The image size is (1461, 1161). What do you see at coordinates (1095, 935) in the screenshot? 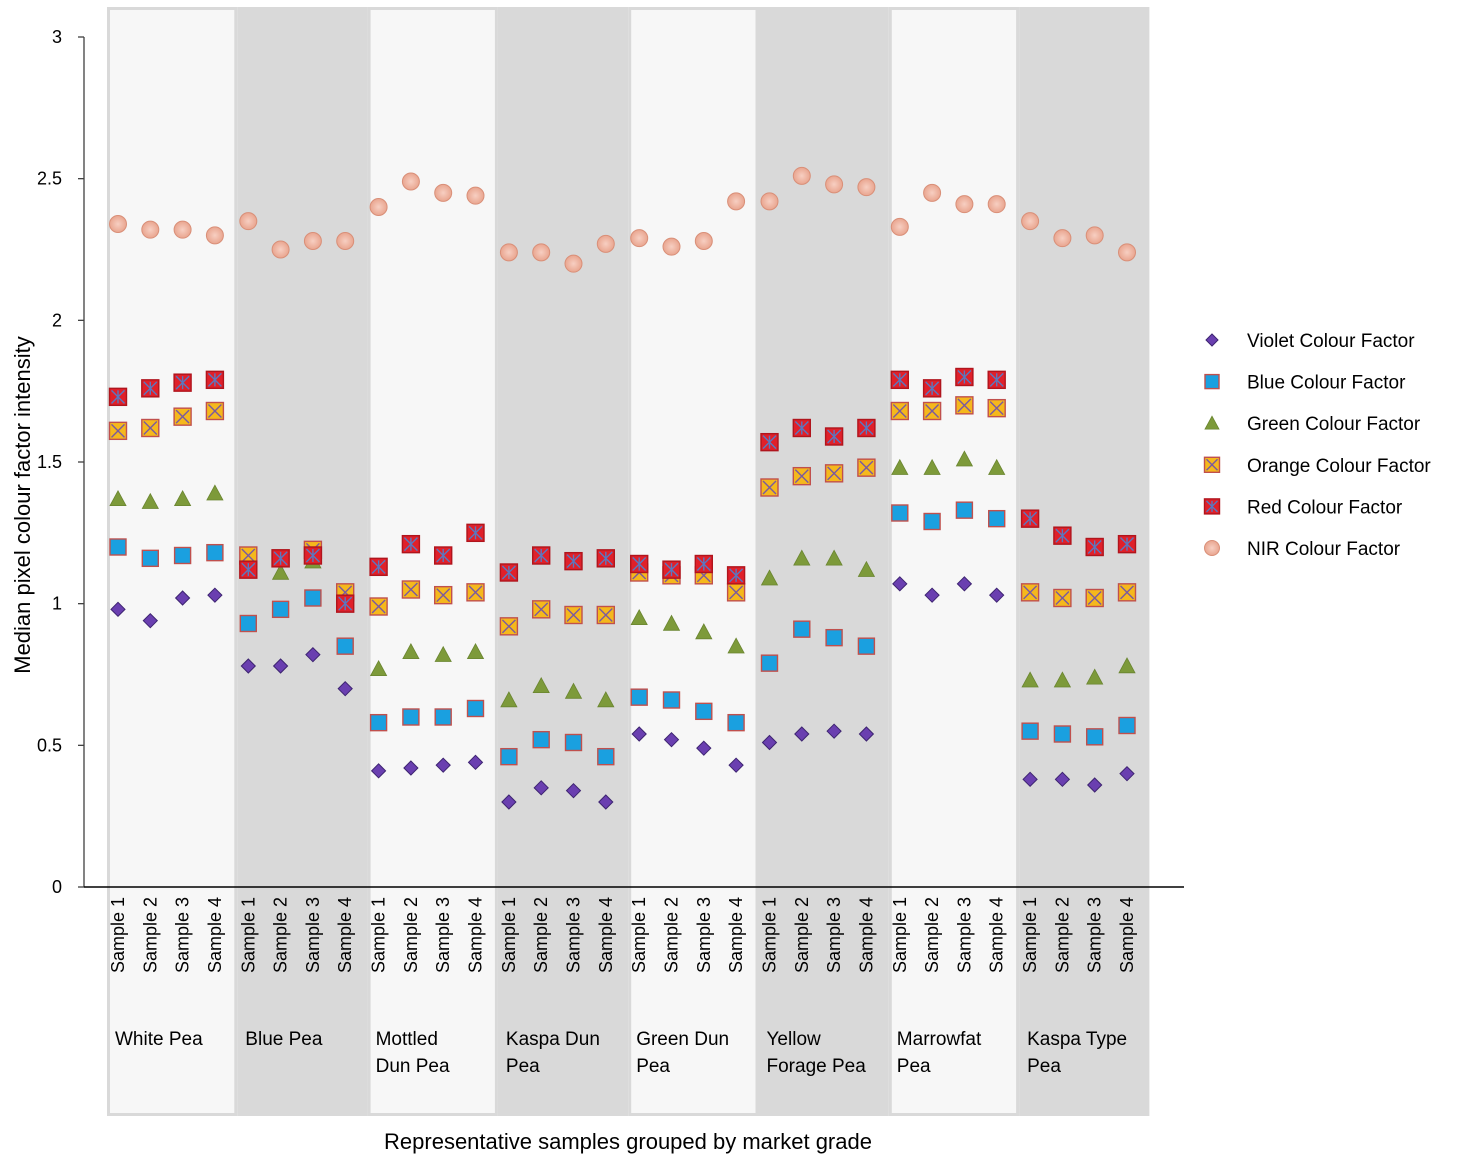
I see `sample-label: Sample 3` at bounding box center [1095, 935].